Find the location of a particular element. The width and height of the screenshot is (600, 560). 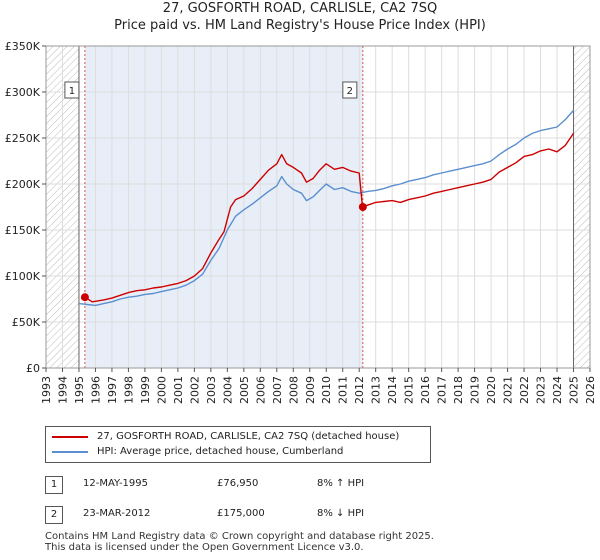

x-tick-label: 2014 is located at coordinates (392, 390).